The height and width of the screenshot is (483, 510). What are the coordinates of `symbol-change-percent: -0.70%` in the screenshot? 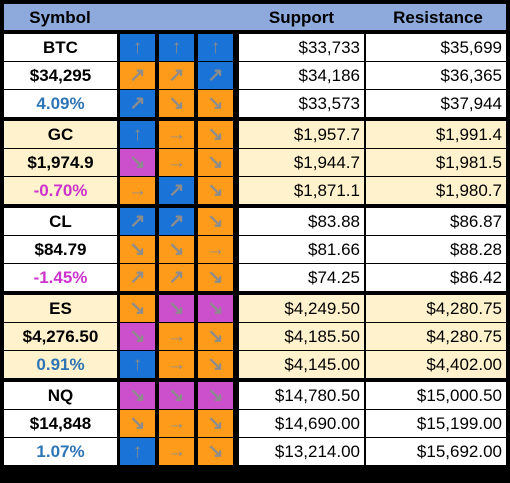 It's located at (60, 190).